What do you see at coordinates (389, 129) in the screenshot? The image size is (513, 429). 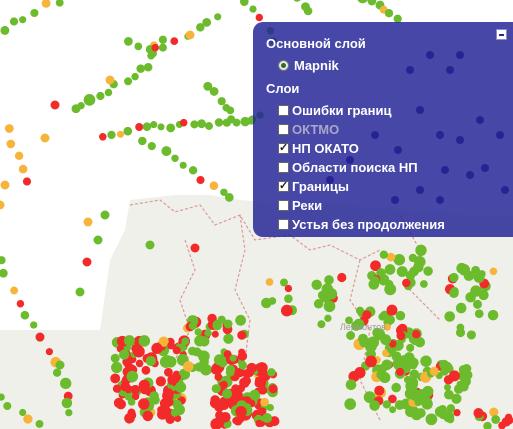 I see `overlay-item: ОКТМО` at bounding box center [389, 129].